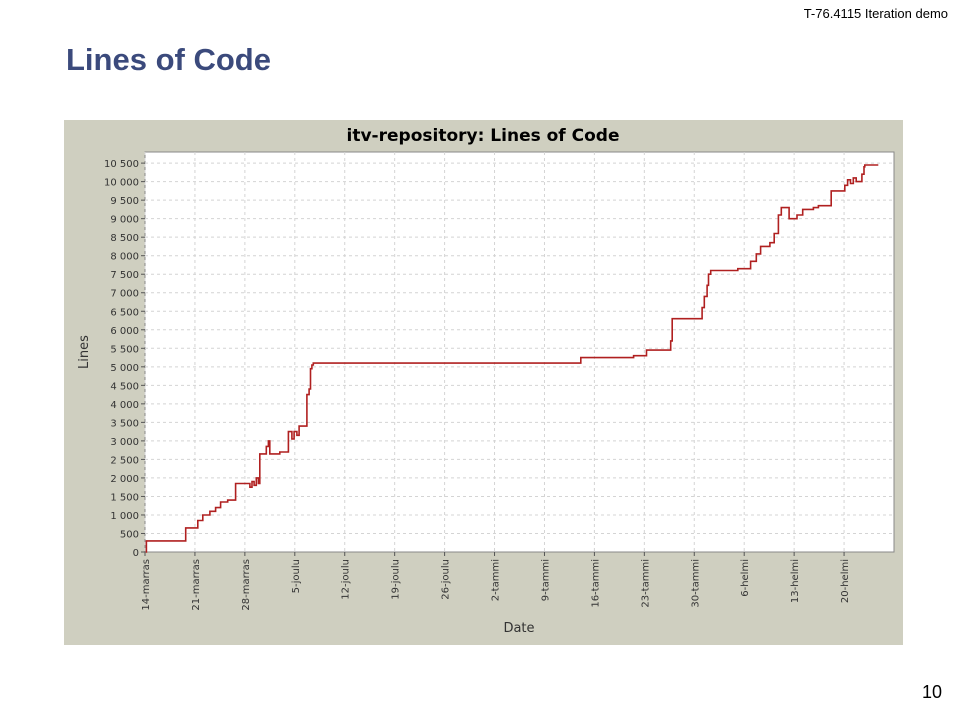  What do you see at coordinates (124, 479) in the screenshot?
I see `y-tick-label: 2 000` at bounding box center [124, 479].